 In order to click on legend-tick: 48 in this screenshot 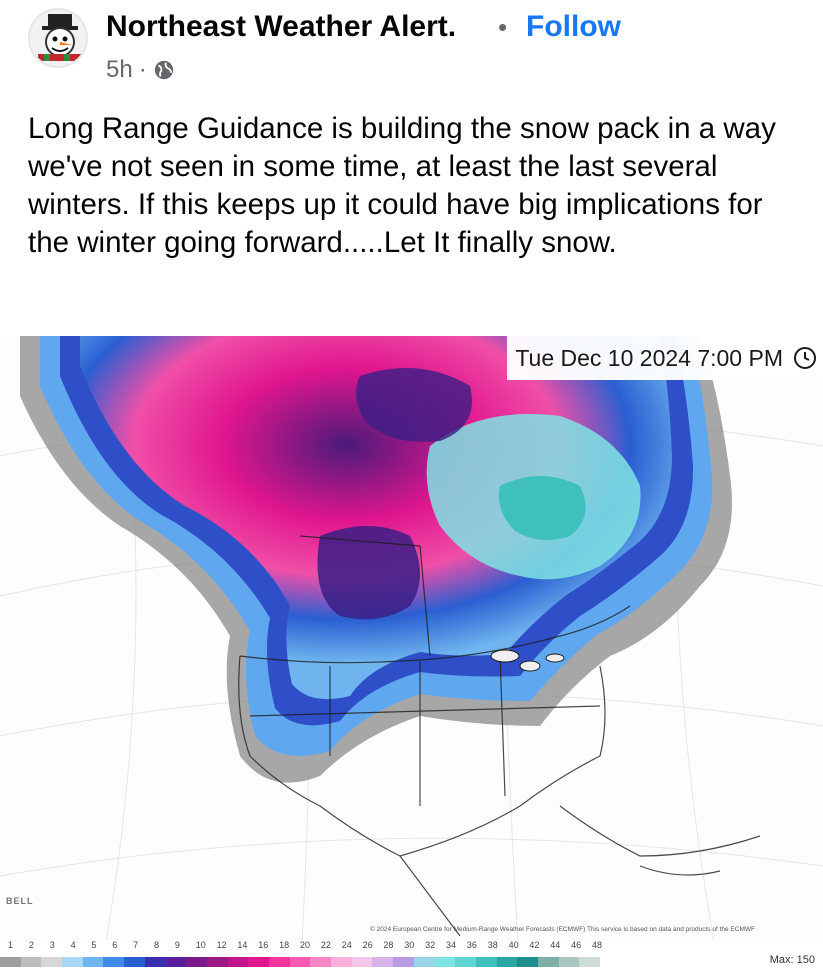, I will do `click(597, 945)`.